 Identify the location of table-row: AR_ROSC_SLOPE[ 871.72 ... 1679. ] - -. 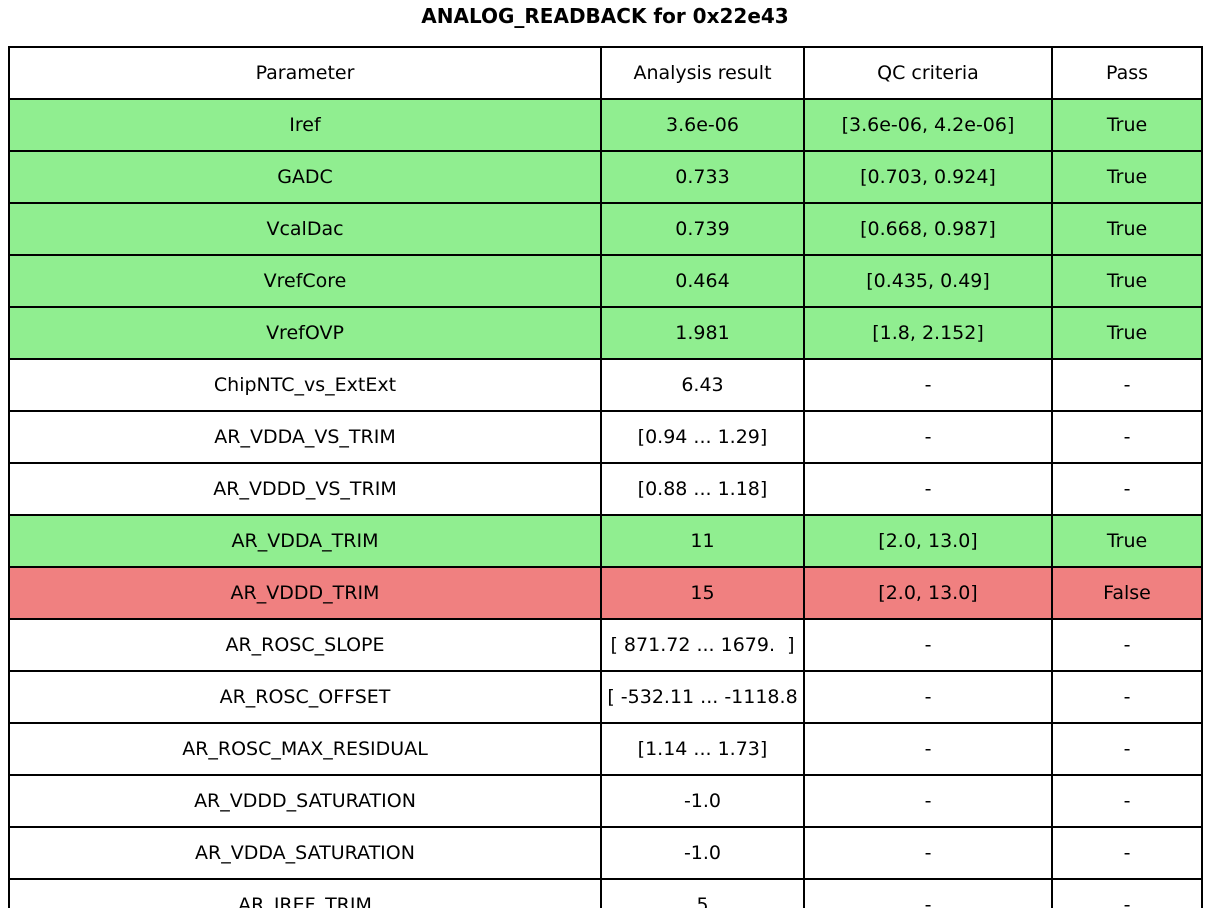
(605, 645).